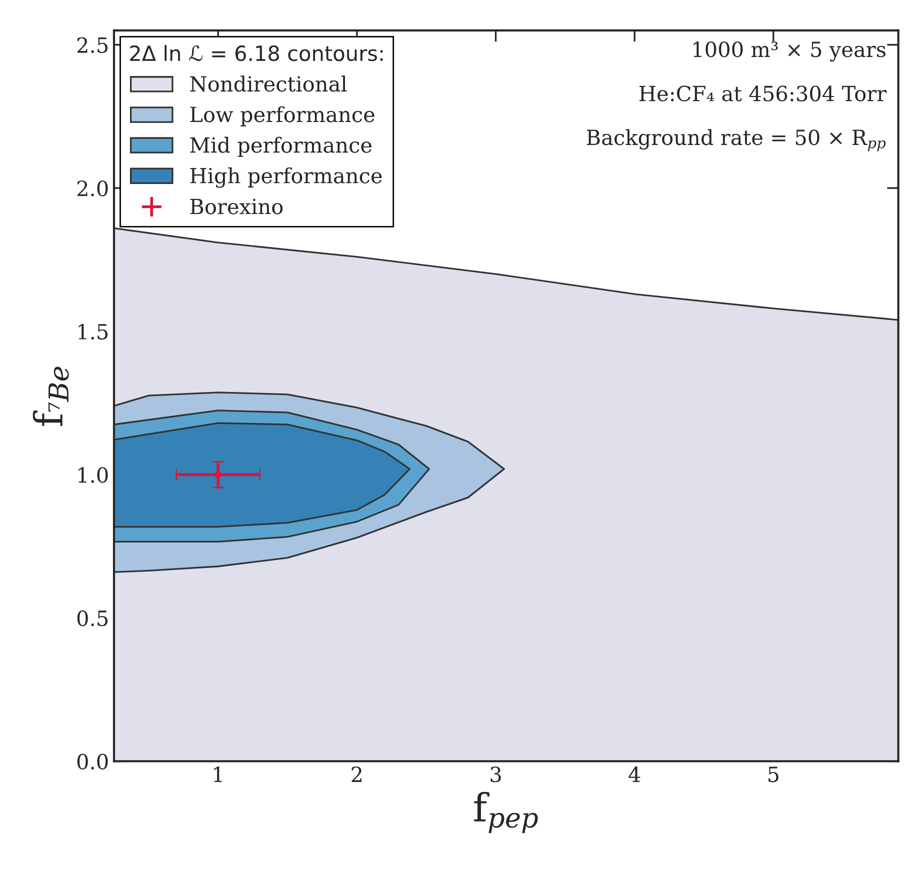 This screenshot has height=870, width=912. Describe the element at coordinates (93, 475) in the screenshot. I see `y-tick-label: 1.0` at that location.